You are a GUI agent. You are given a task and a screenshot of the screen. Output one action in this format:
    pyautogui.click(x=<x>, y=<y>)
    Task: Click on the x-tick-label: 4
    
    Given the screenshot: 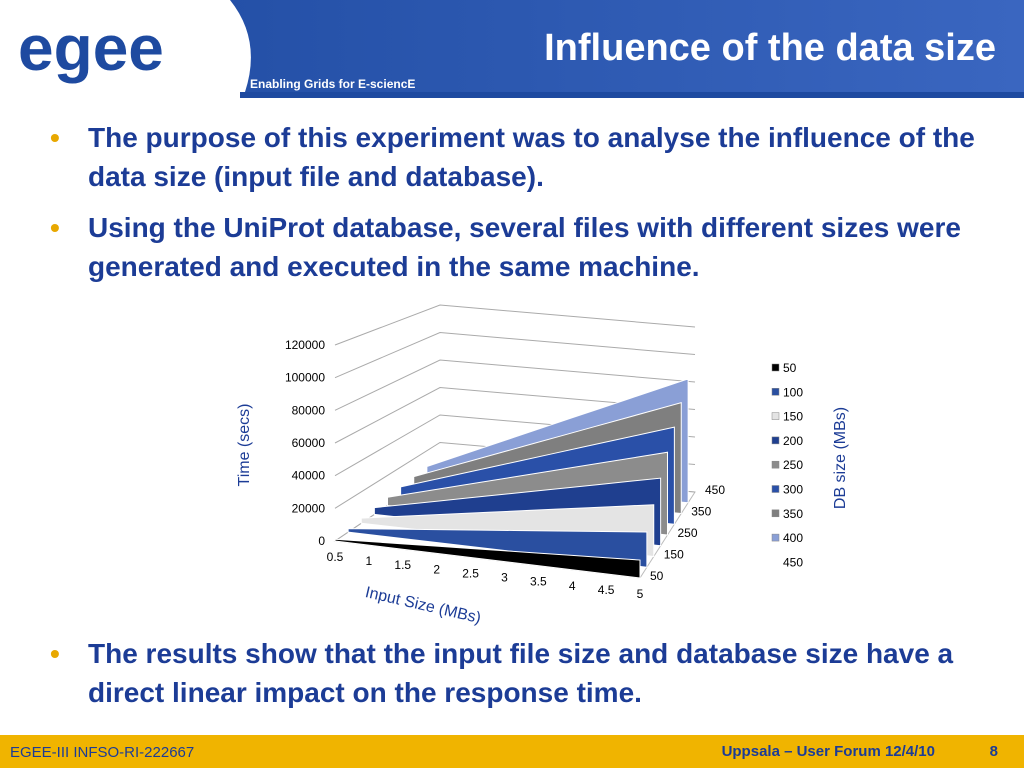 What is the action you would take?
    pyautogui.click(x=572, y=586)
    